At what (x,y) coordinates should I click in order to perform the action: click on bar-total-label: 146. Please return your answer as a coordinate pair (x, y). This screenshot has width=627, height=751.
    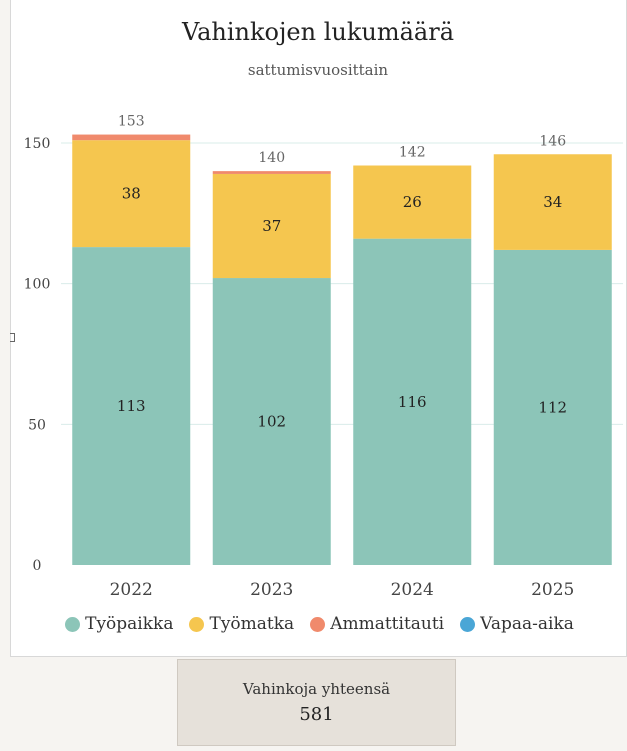
    Looking at the image, I should click on (552, 141).